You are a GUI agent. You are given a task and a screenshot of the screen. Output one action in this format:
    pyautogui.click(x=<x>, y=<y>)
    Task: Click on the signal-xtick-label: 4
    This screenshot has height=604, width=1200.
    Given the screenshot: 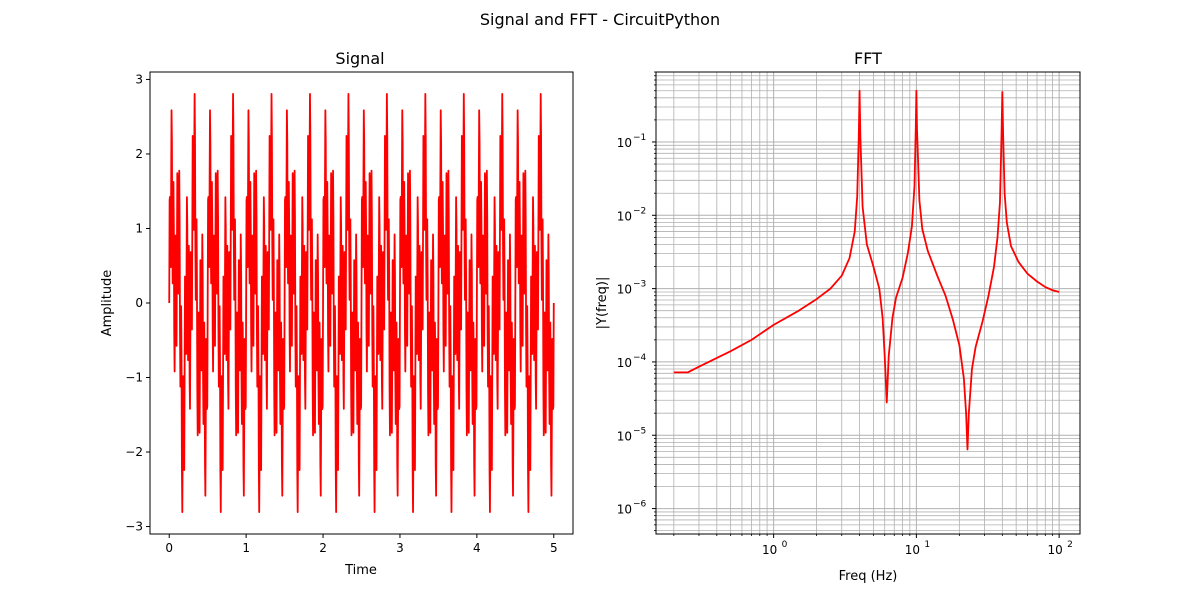 What is the action you would take?
    pyautogui.click(x=477, y=548)
    